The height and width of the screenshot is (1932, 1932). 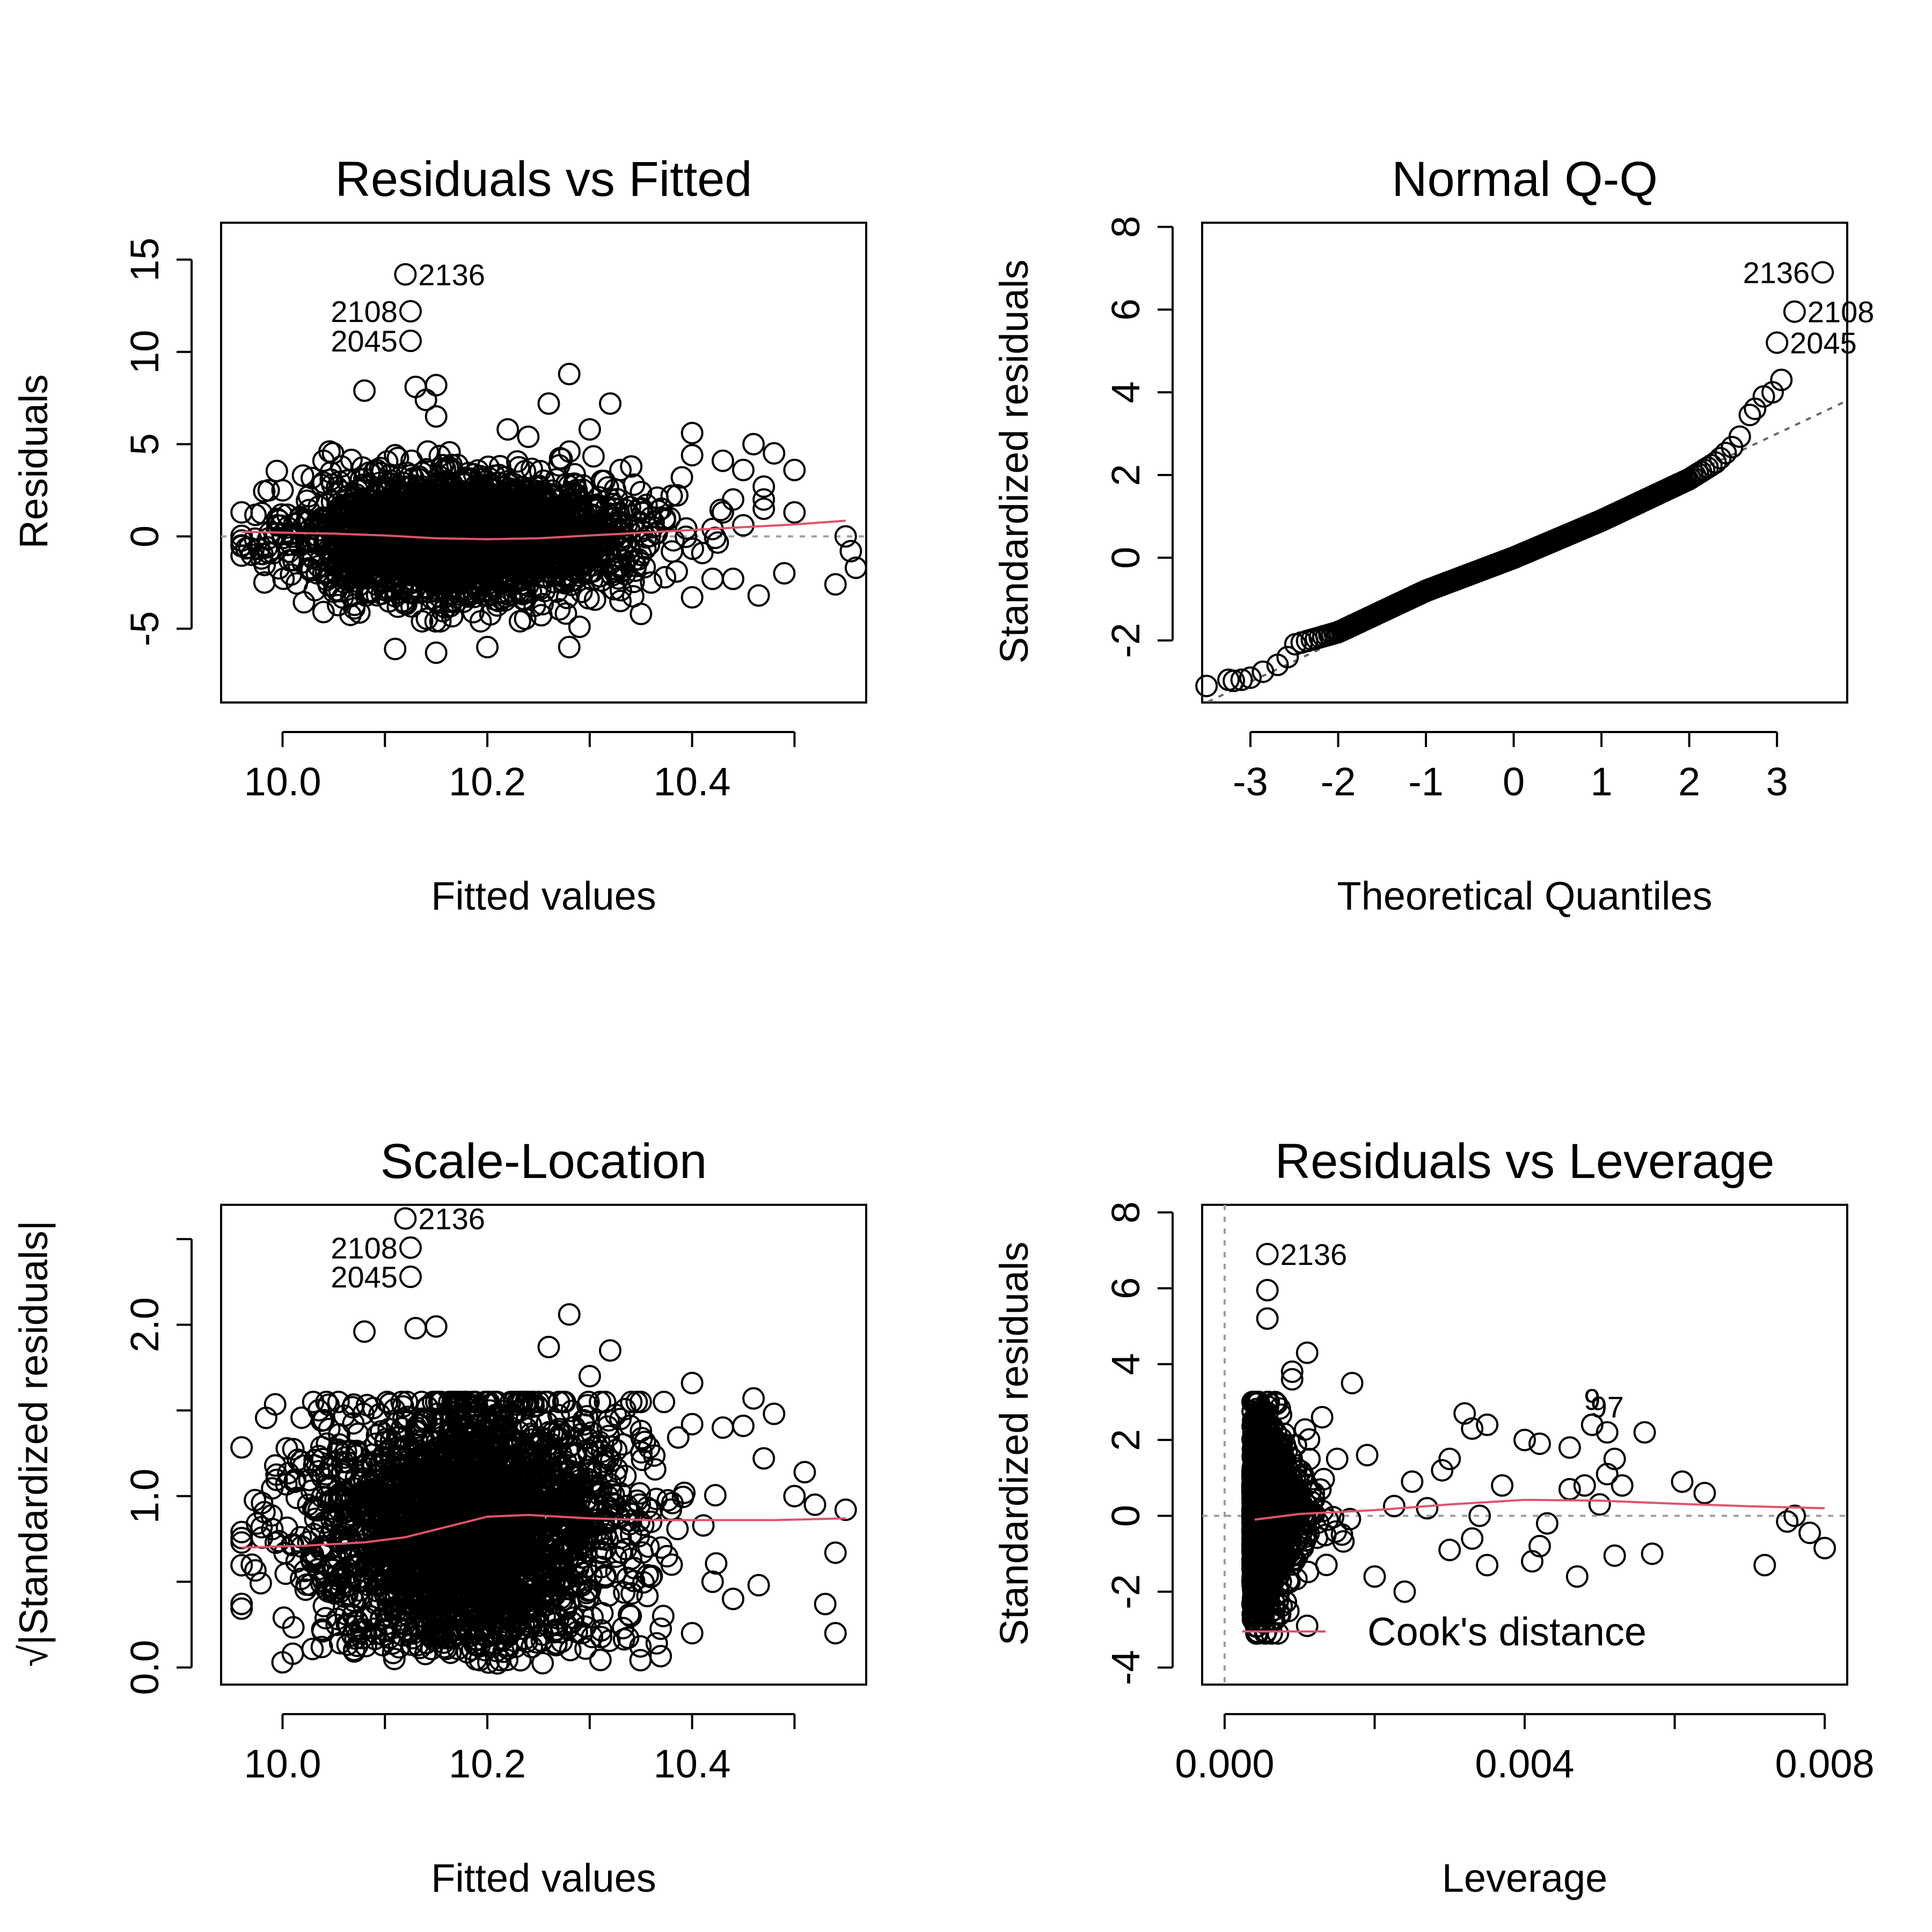 What do you see at coordinates (1426, 781) in the screenshot?
I see `x-tick-label: -1` at bounding box center [1426, 781].